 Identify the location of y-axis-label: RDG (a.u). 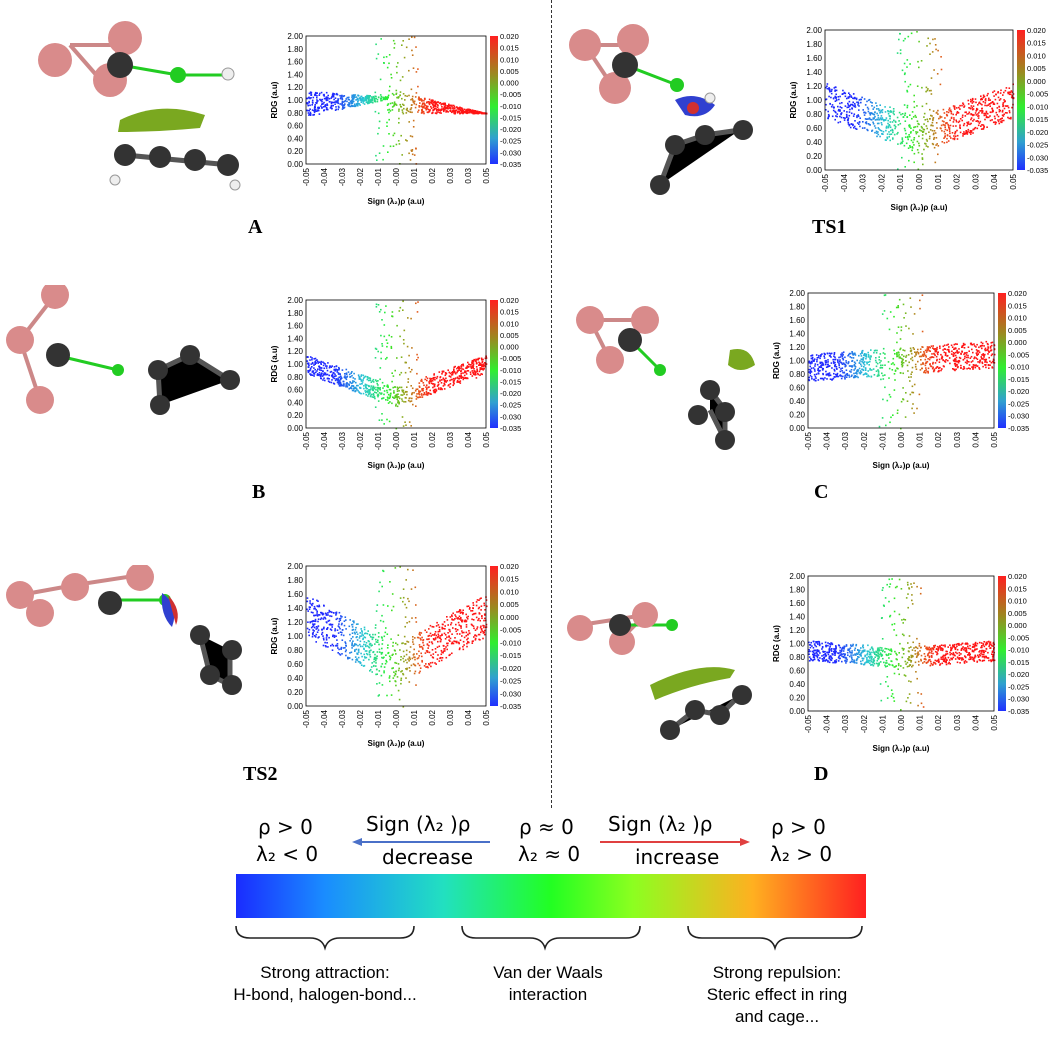
(776, 360).